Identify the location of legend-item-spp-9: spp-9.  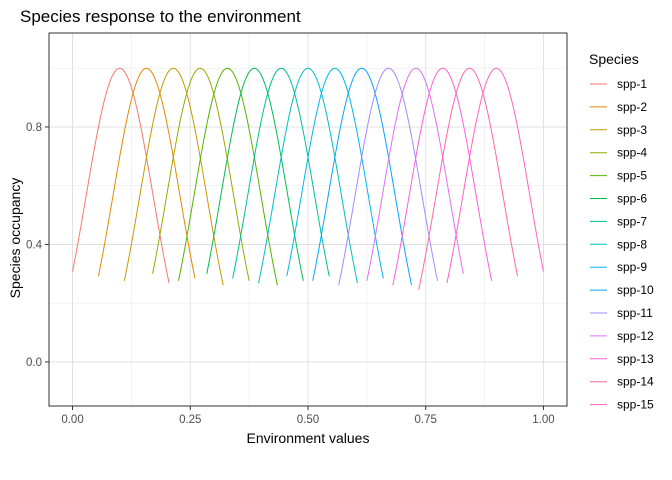
(618, 267).